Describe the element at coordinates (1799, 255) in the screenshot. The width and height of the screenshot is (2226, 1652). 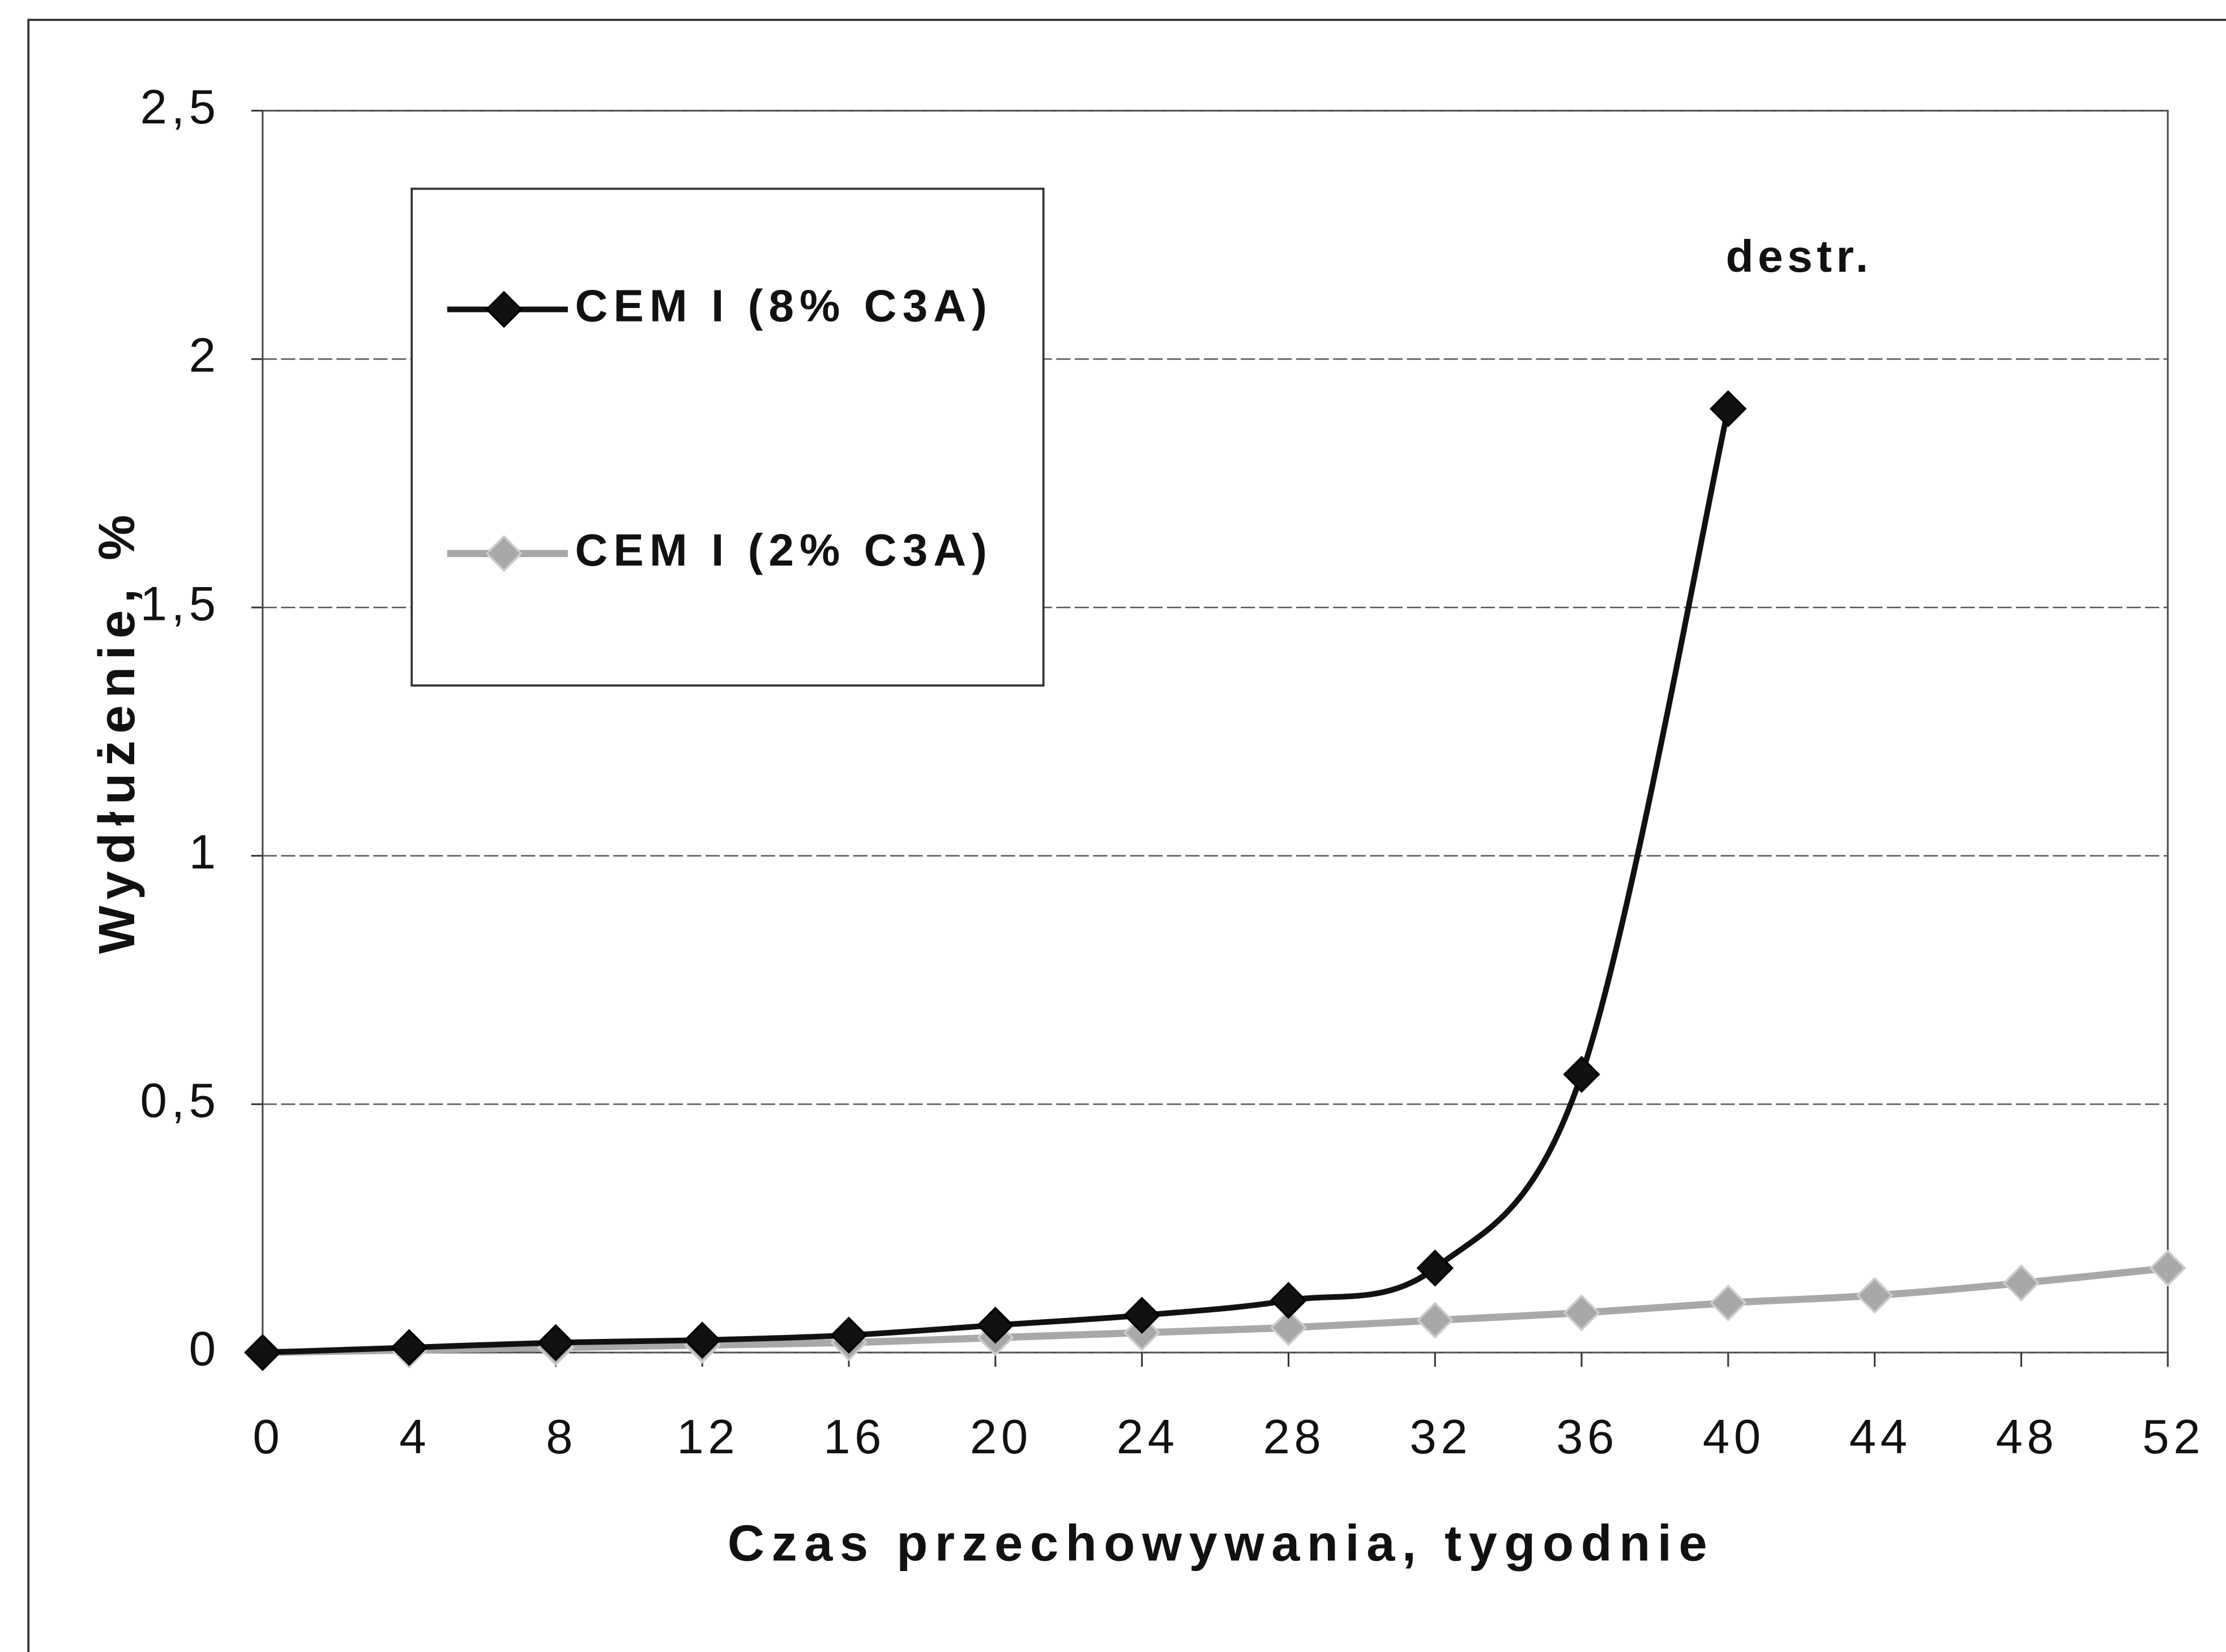
I see `annotation: destr.` at that location.